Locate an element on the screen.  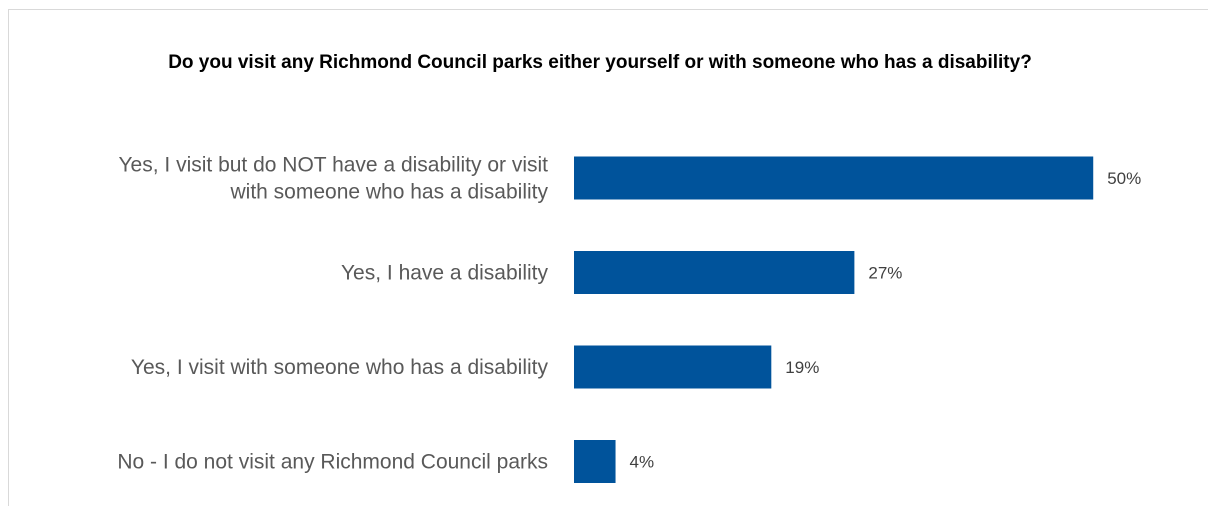
value-label-0: 50% is located at coordinates (1124, 178).